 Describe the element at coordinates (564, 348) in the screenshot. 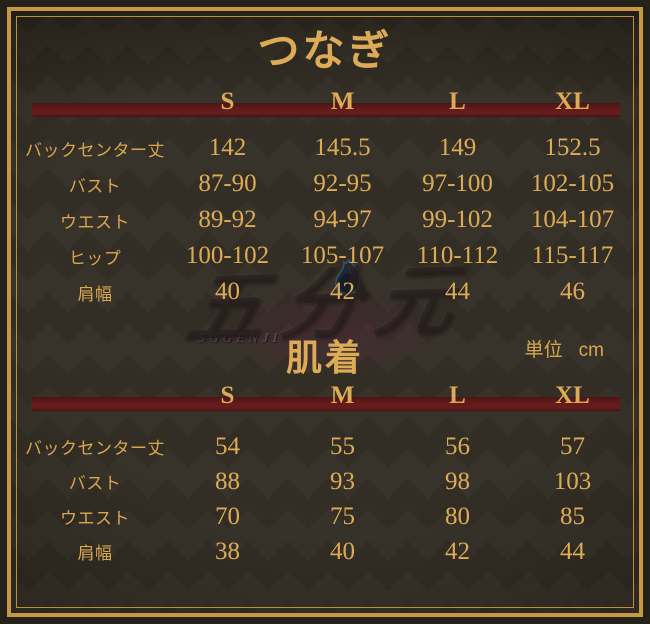

I see `unit-note: 単位 cm` at that location.